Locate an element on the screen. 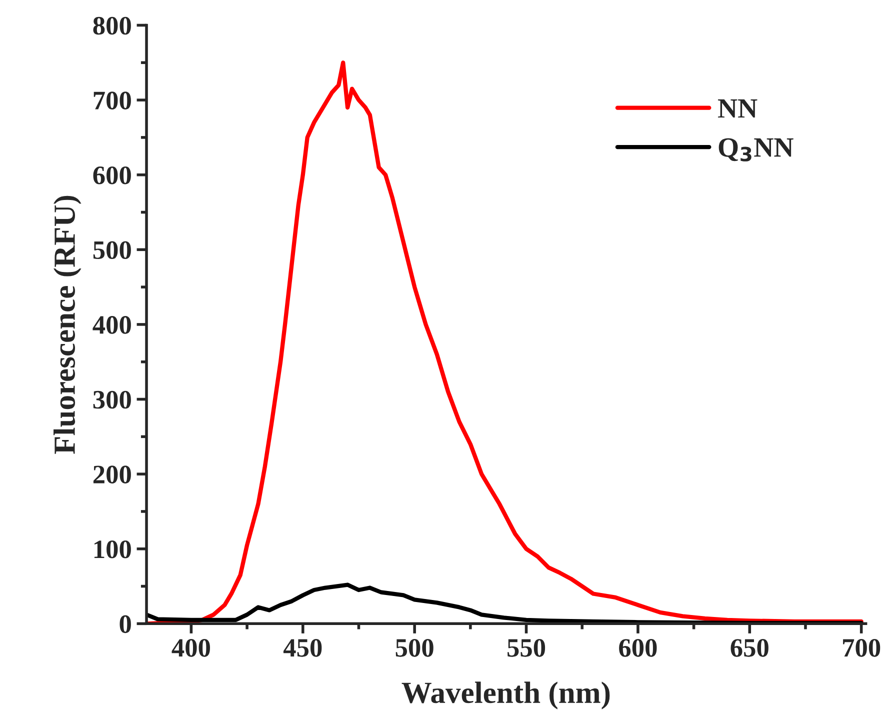 The height and width of the screenshot is (721, 888). y-tick-label: 500 is located at coordinates (112, 250).